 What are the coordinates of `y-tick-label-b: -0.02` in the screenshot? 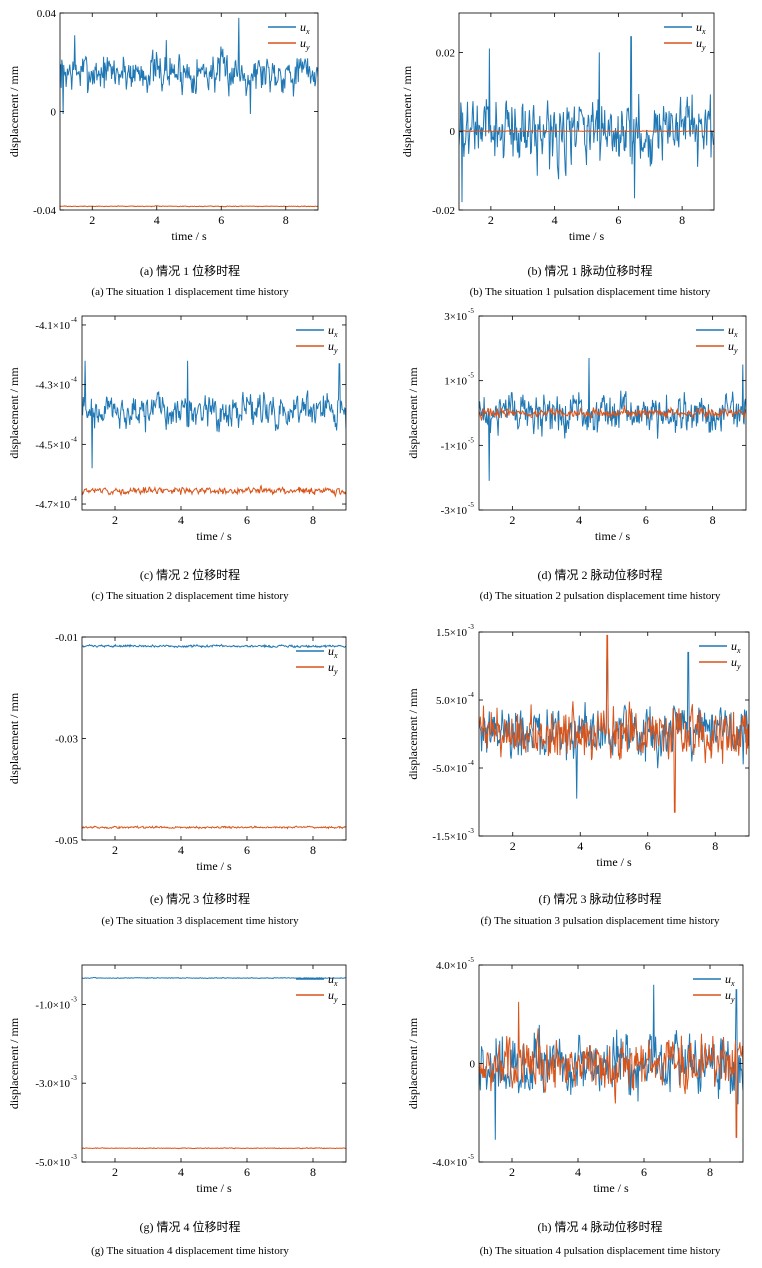 It's located at (443, 211).